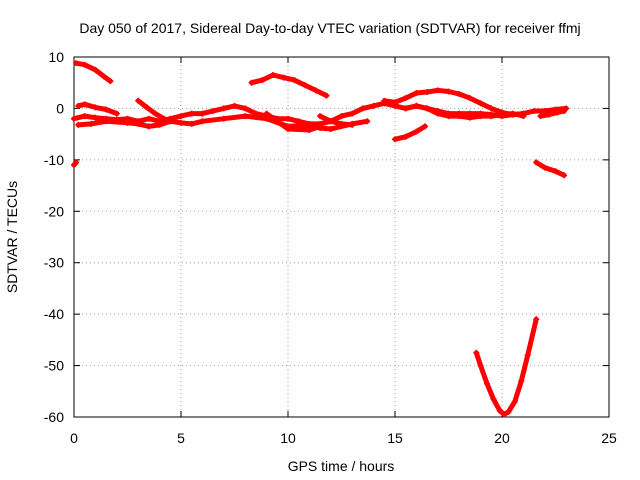  Describe the element at coordinates (341, 466) in the screenshot. I see `x-axis-label: GPS time / hours` at that location.